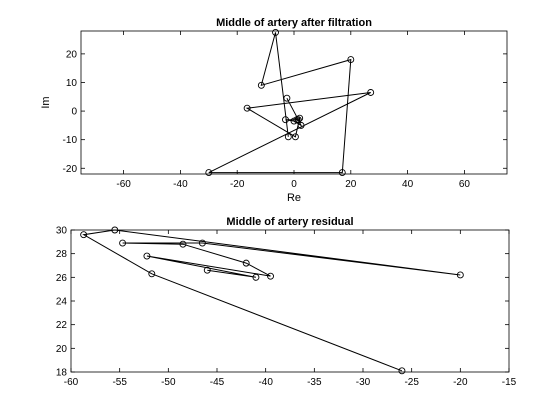 The image size is (560, 420). Describe the element at coordinates (289, 103) in the screenshot. I see `series-line` at that location.